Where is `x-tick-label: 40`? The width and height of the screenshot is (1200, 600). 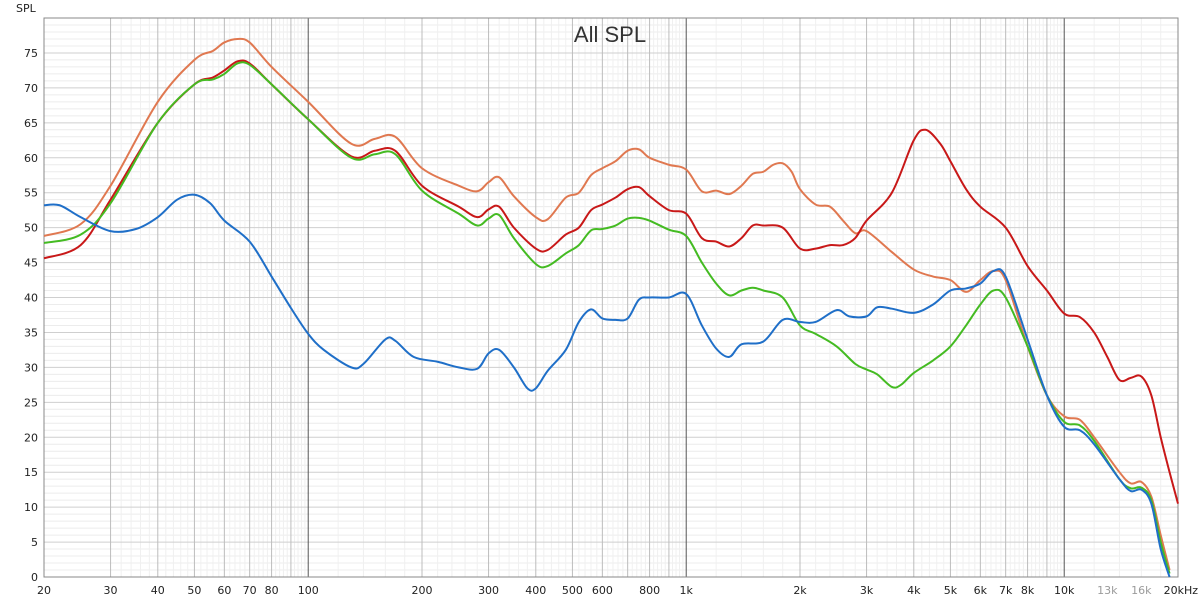 x-tick-label: 40 is located at coordinates (158, 590).